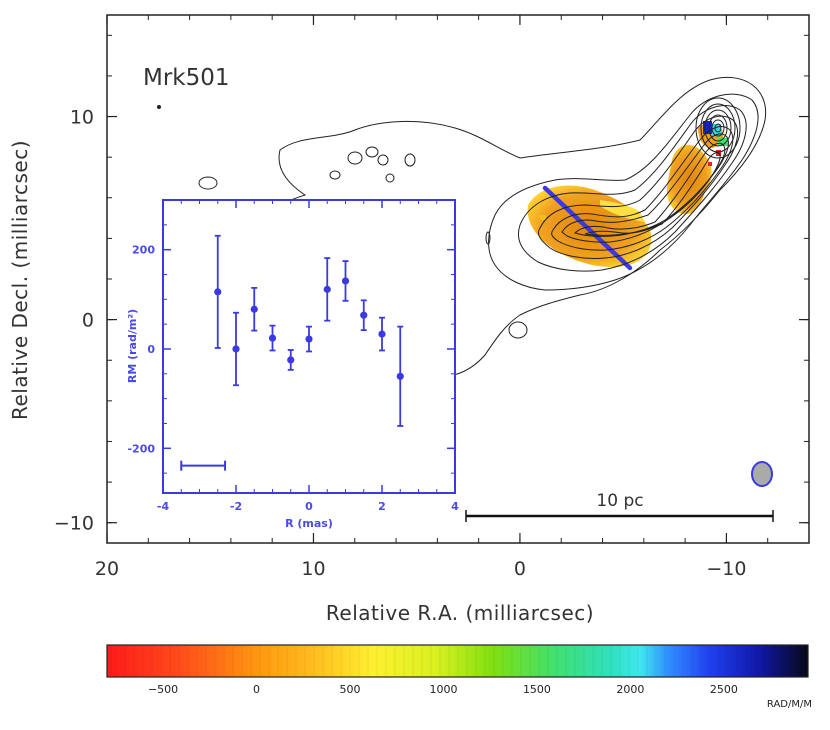  Describe the element at coordinates (132, 346) in the screenshot. I see `inset-y-label: RM (rad/m²)` at that location.